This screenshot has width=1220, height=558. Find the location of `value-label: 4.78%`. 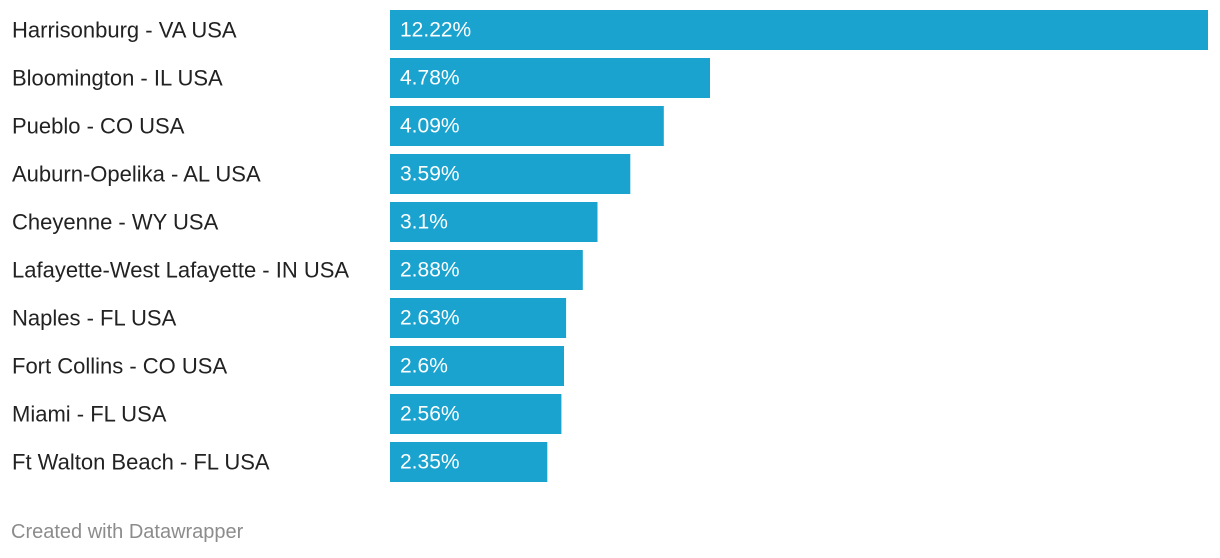

value-label: 4.78% is located at coordinates (430, 78).